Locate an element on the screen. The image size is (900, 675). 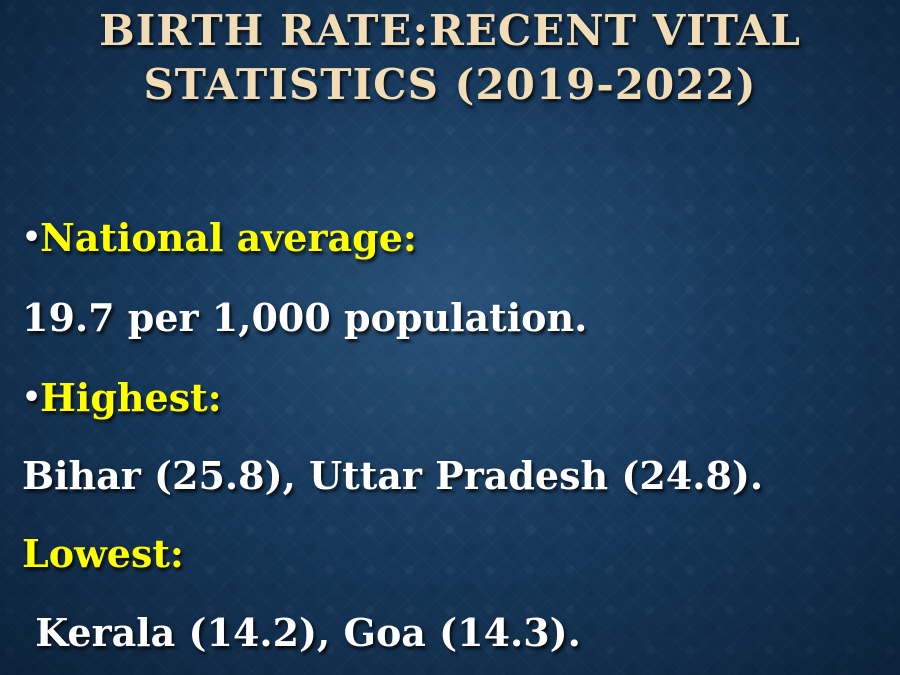
highest-label: Highest: is located at coordinates (131, 397).